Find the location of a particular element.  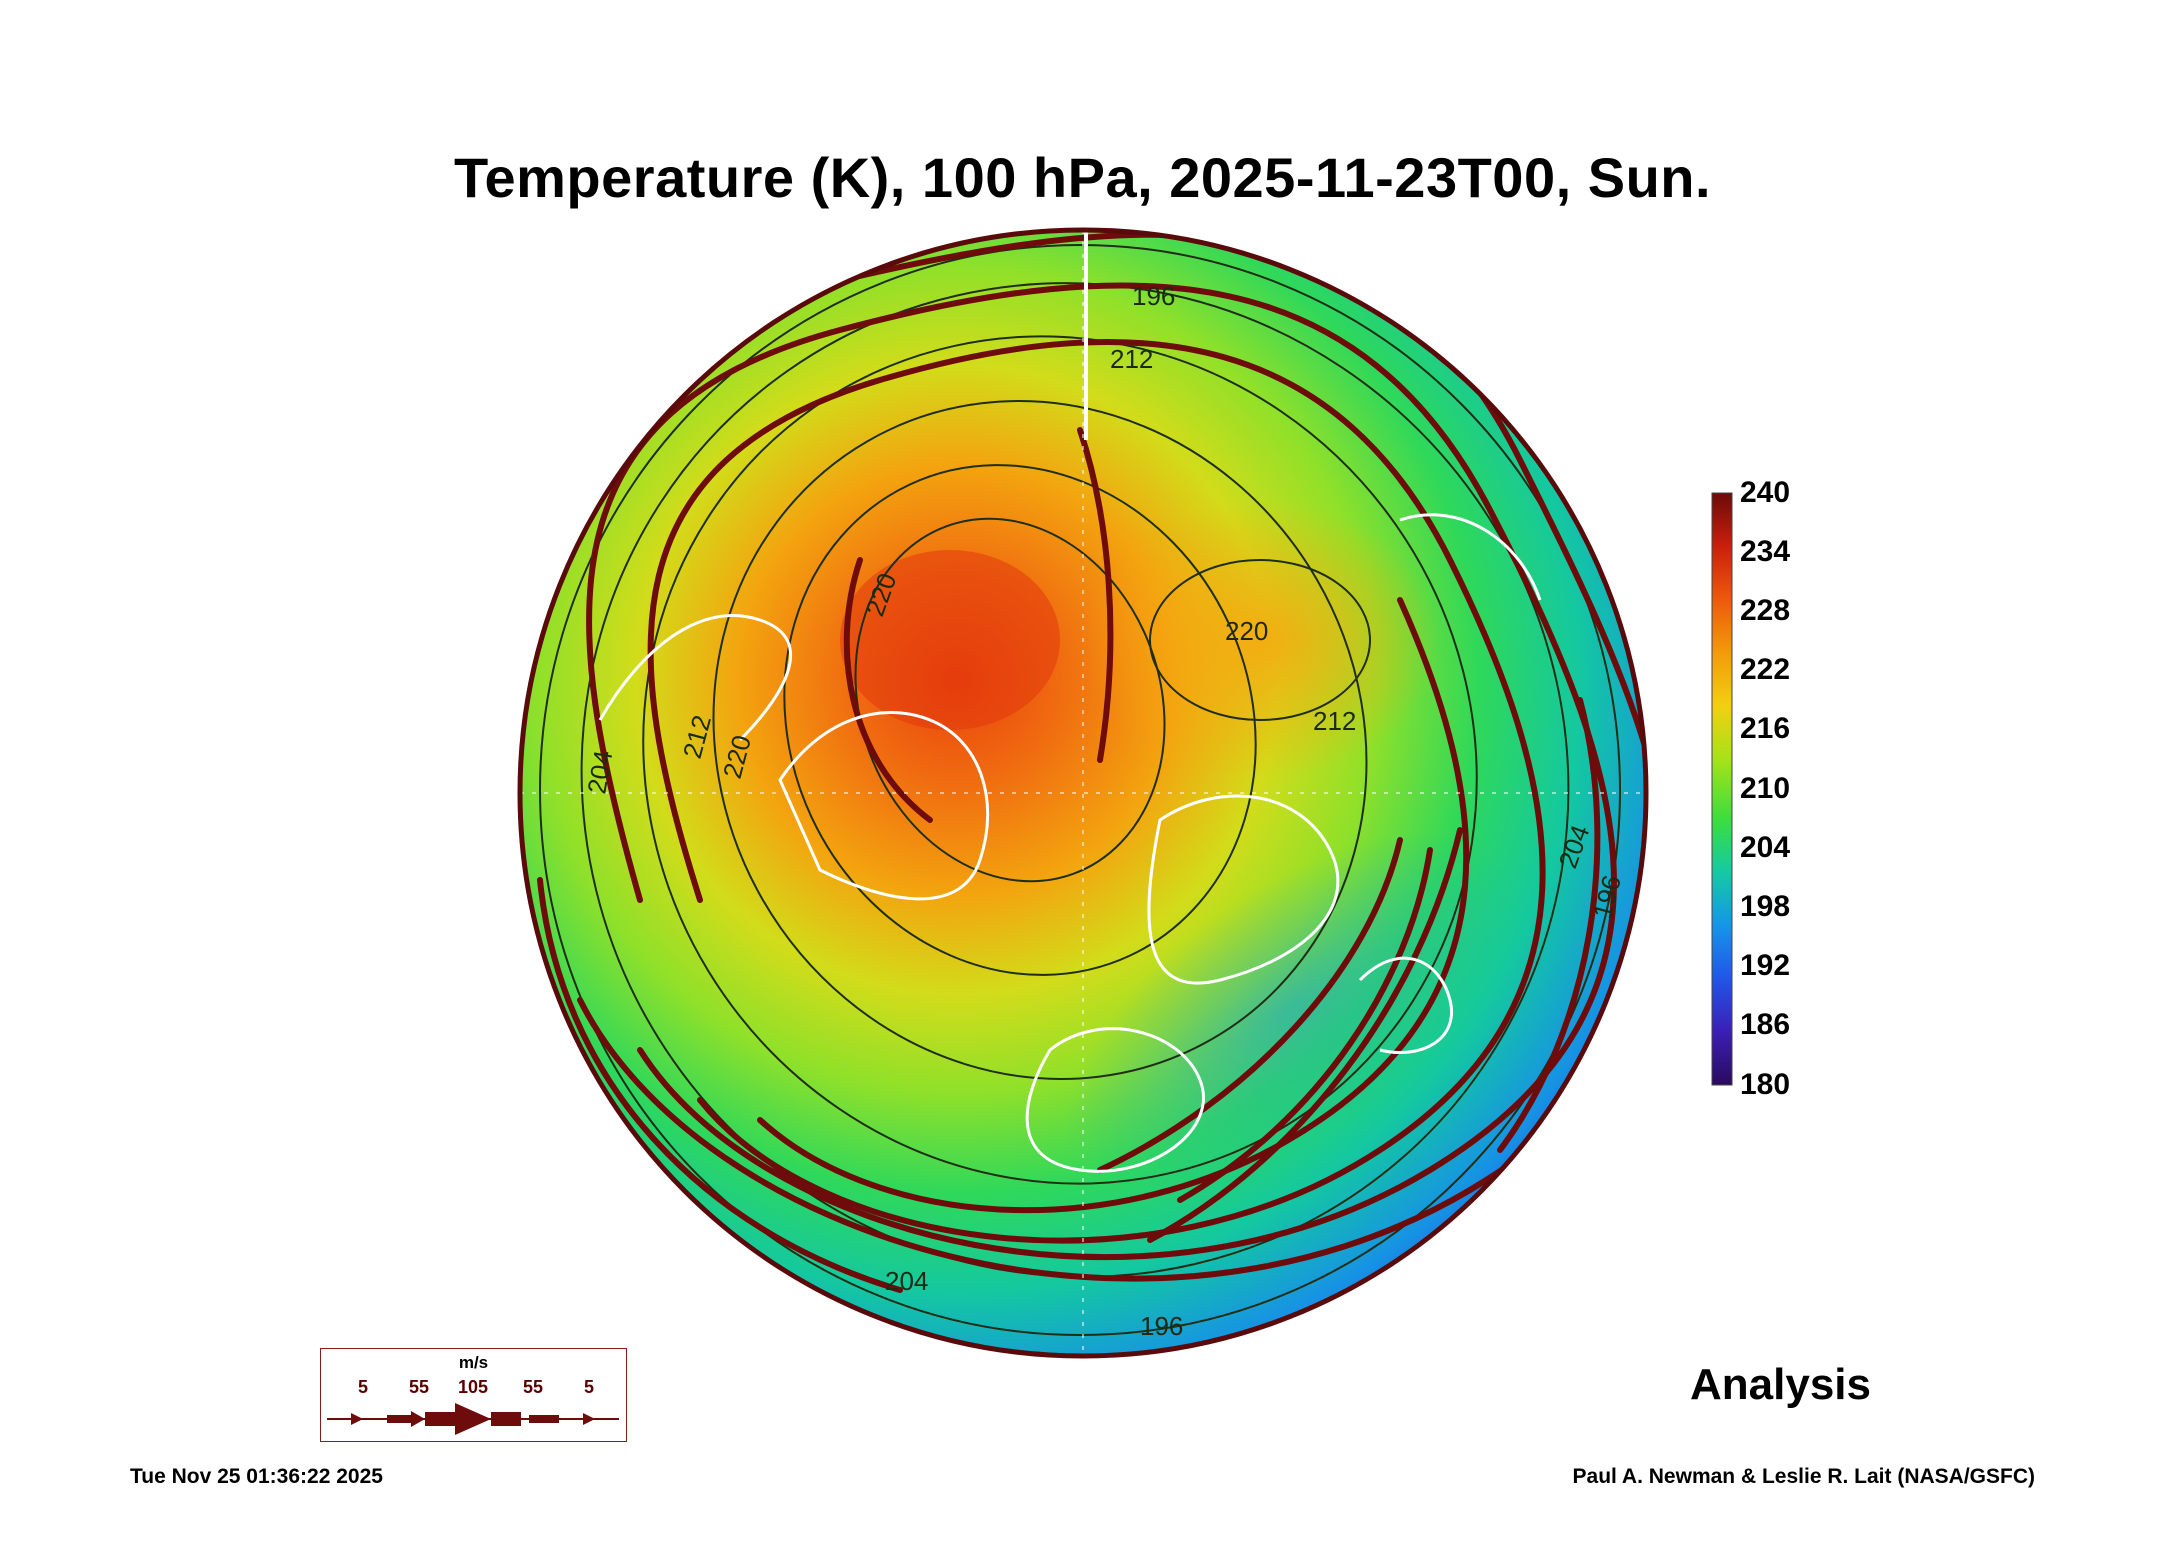

colorbar-label: 198 is located at coordinates (1765, 906).